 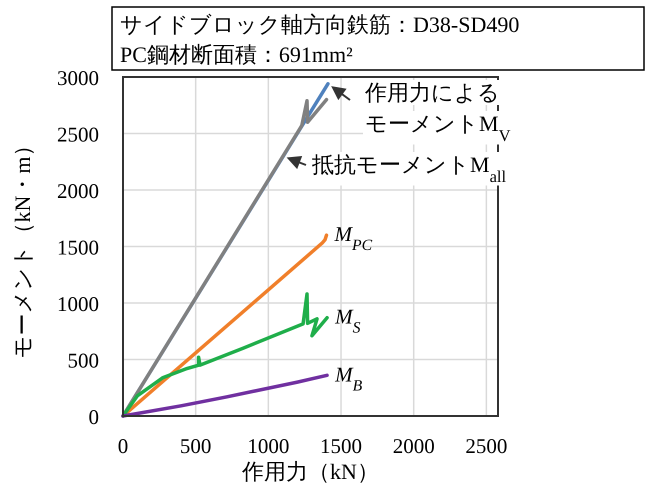 I want to click on chart-subtitle: PC鋼材断面積：691mm², so click(x=237, y=54).